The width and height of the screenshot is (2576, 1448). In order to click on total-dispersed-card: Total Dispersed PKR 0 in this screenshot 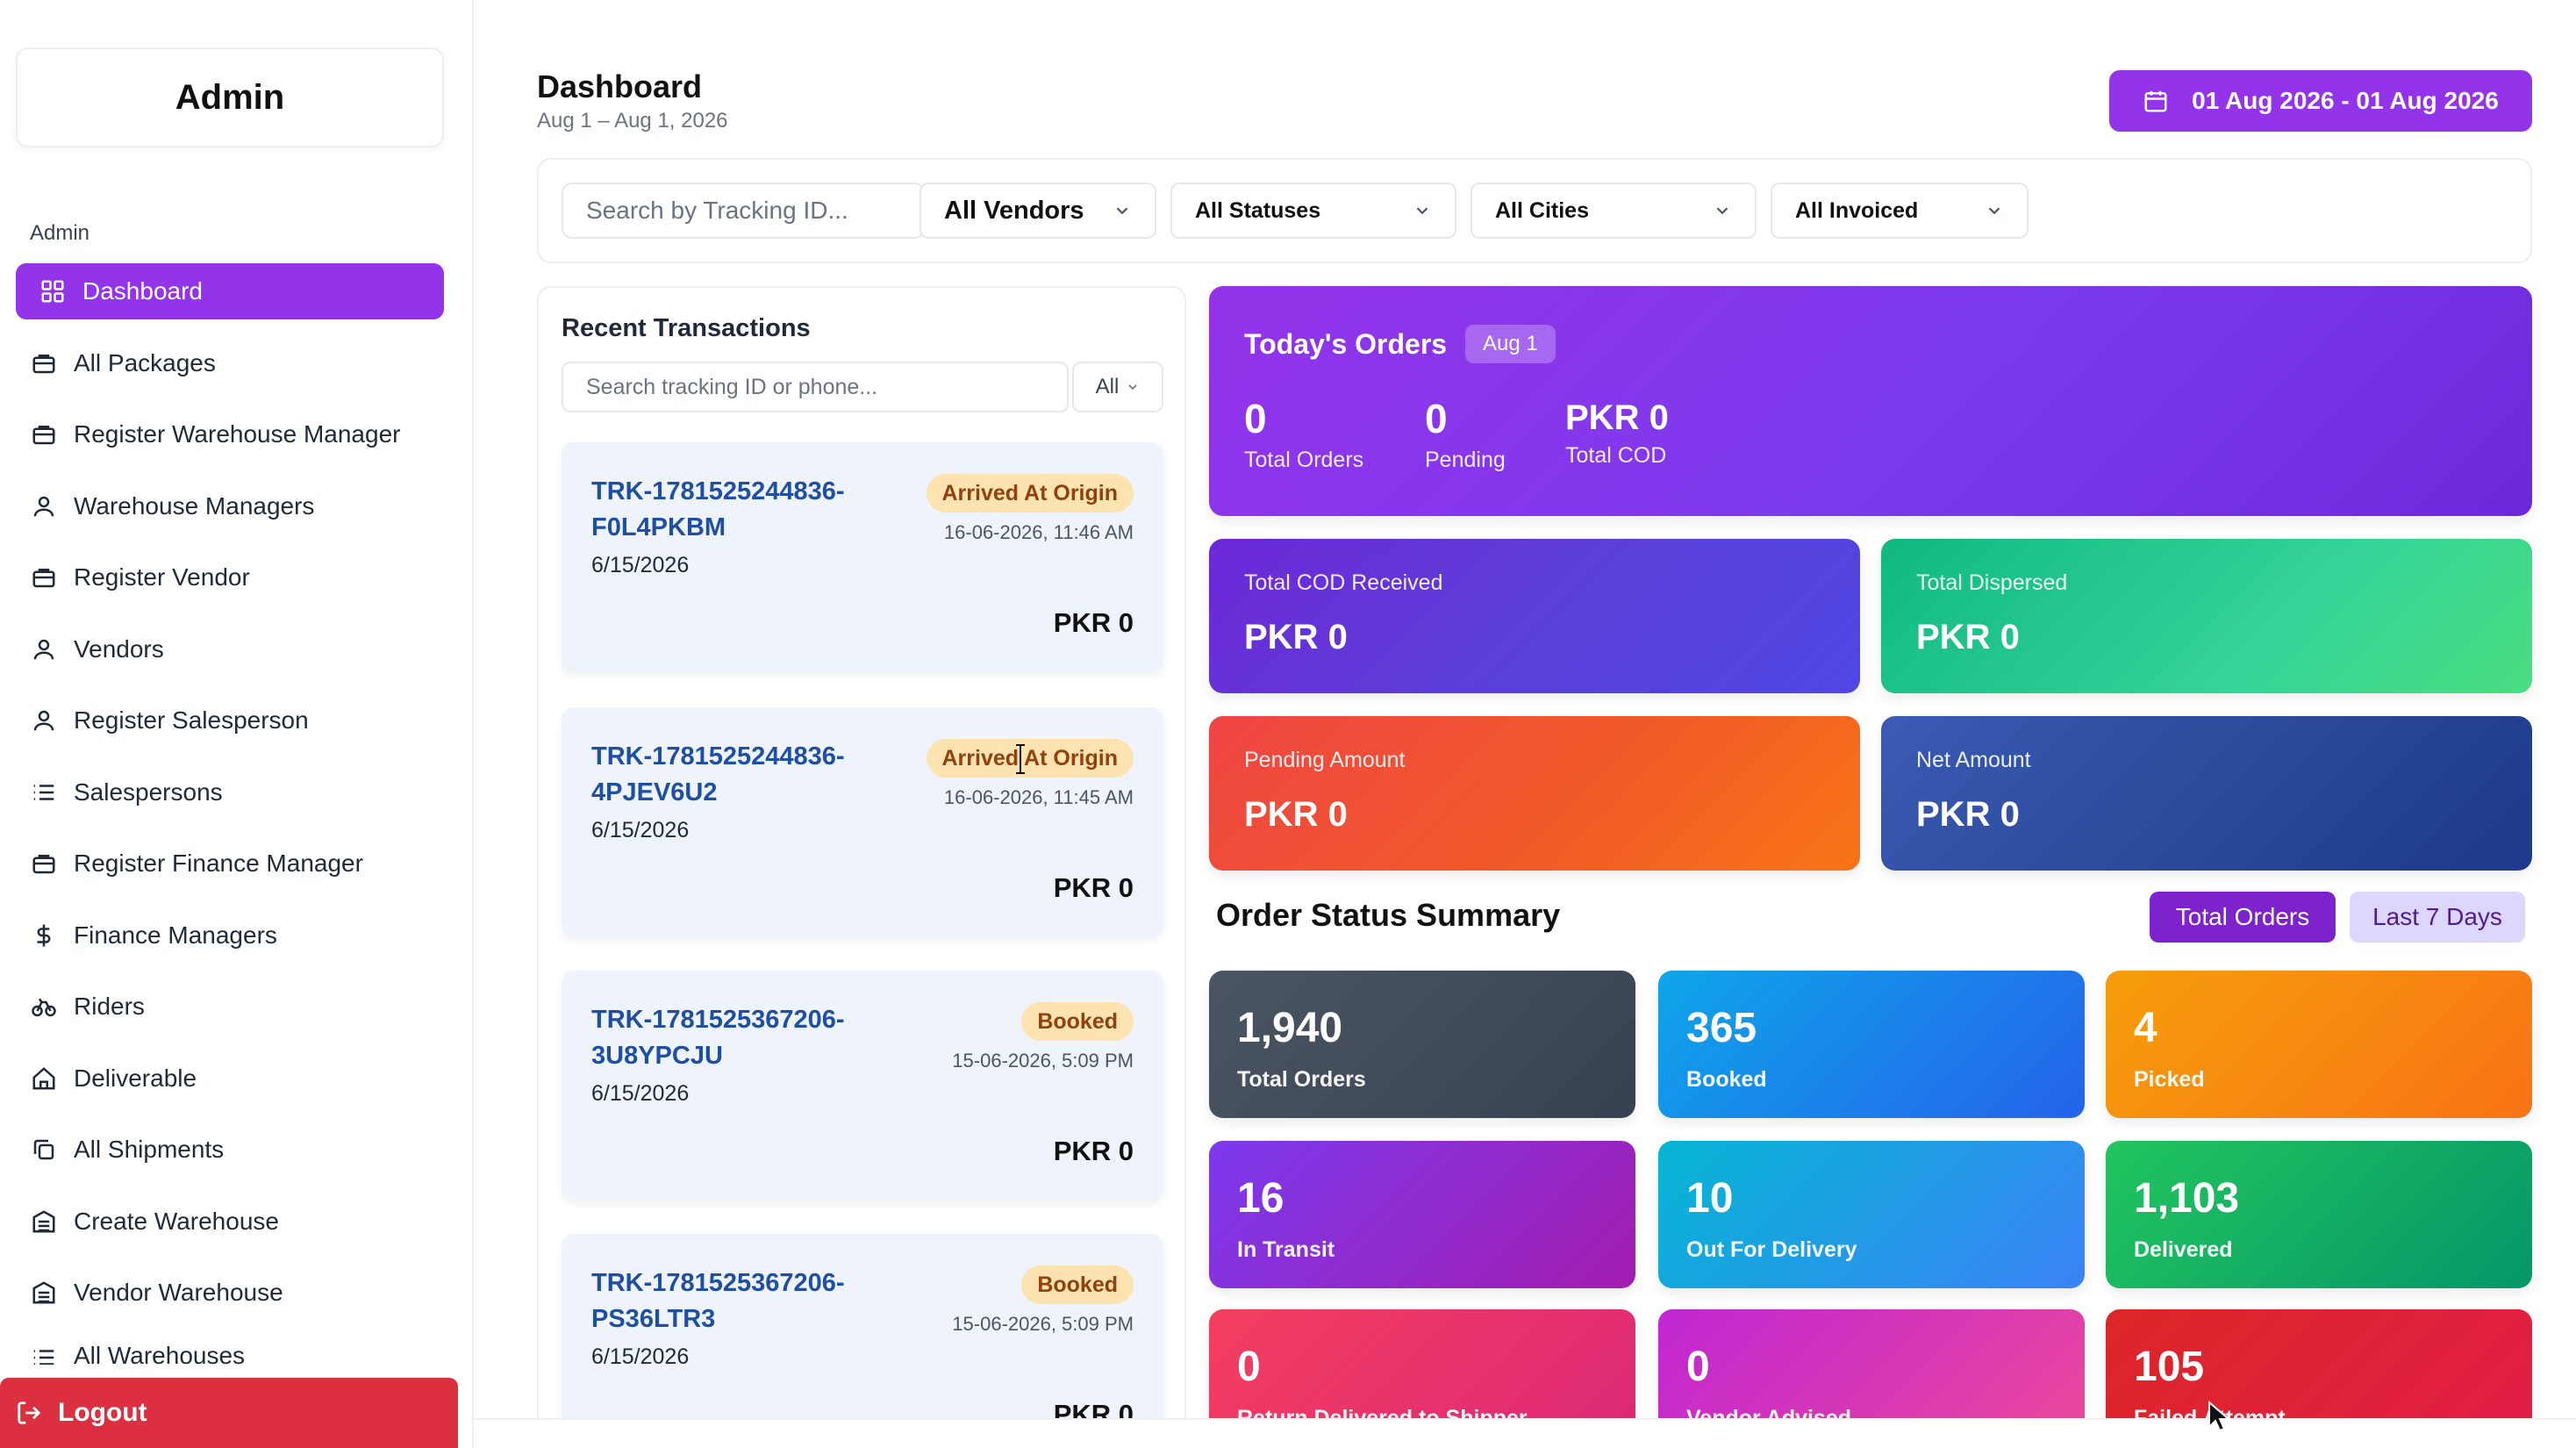, I will do `click(2206, 616)`.